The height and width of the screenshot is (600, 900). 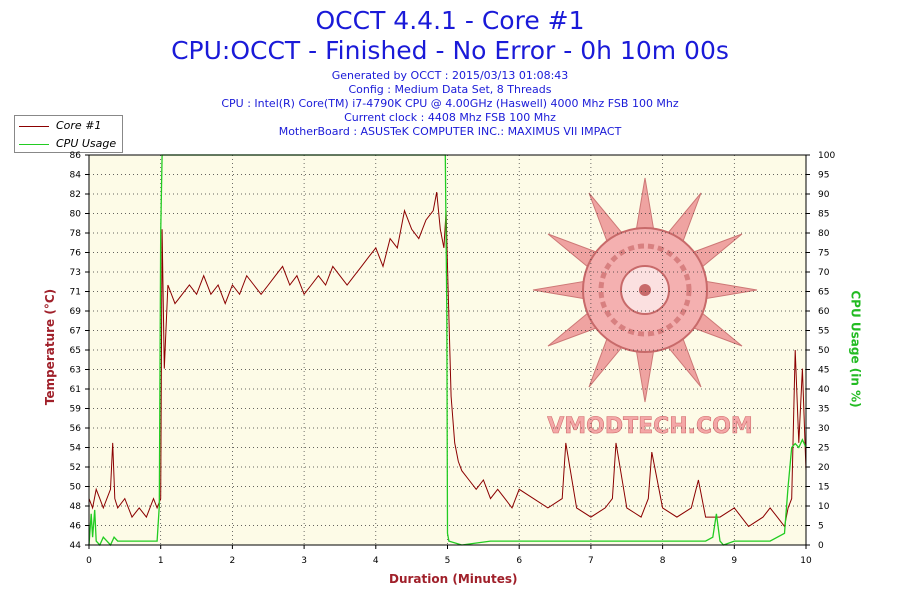 I want to click on legend-swatch-core1, so click(x=34, y=126).